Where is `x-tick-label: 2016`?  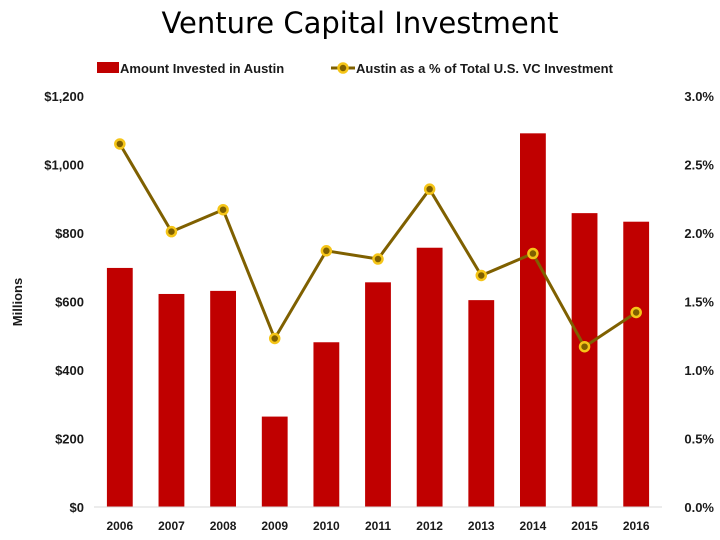 x-tick-label: 2016 is located at coordinates (636, 526).